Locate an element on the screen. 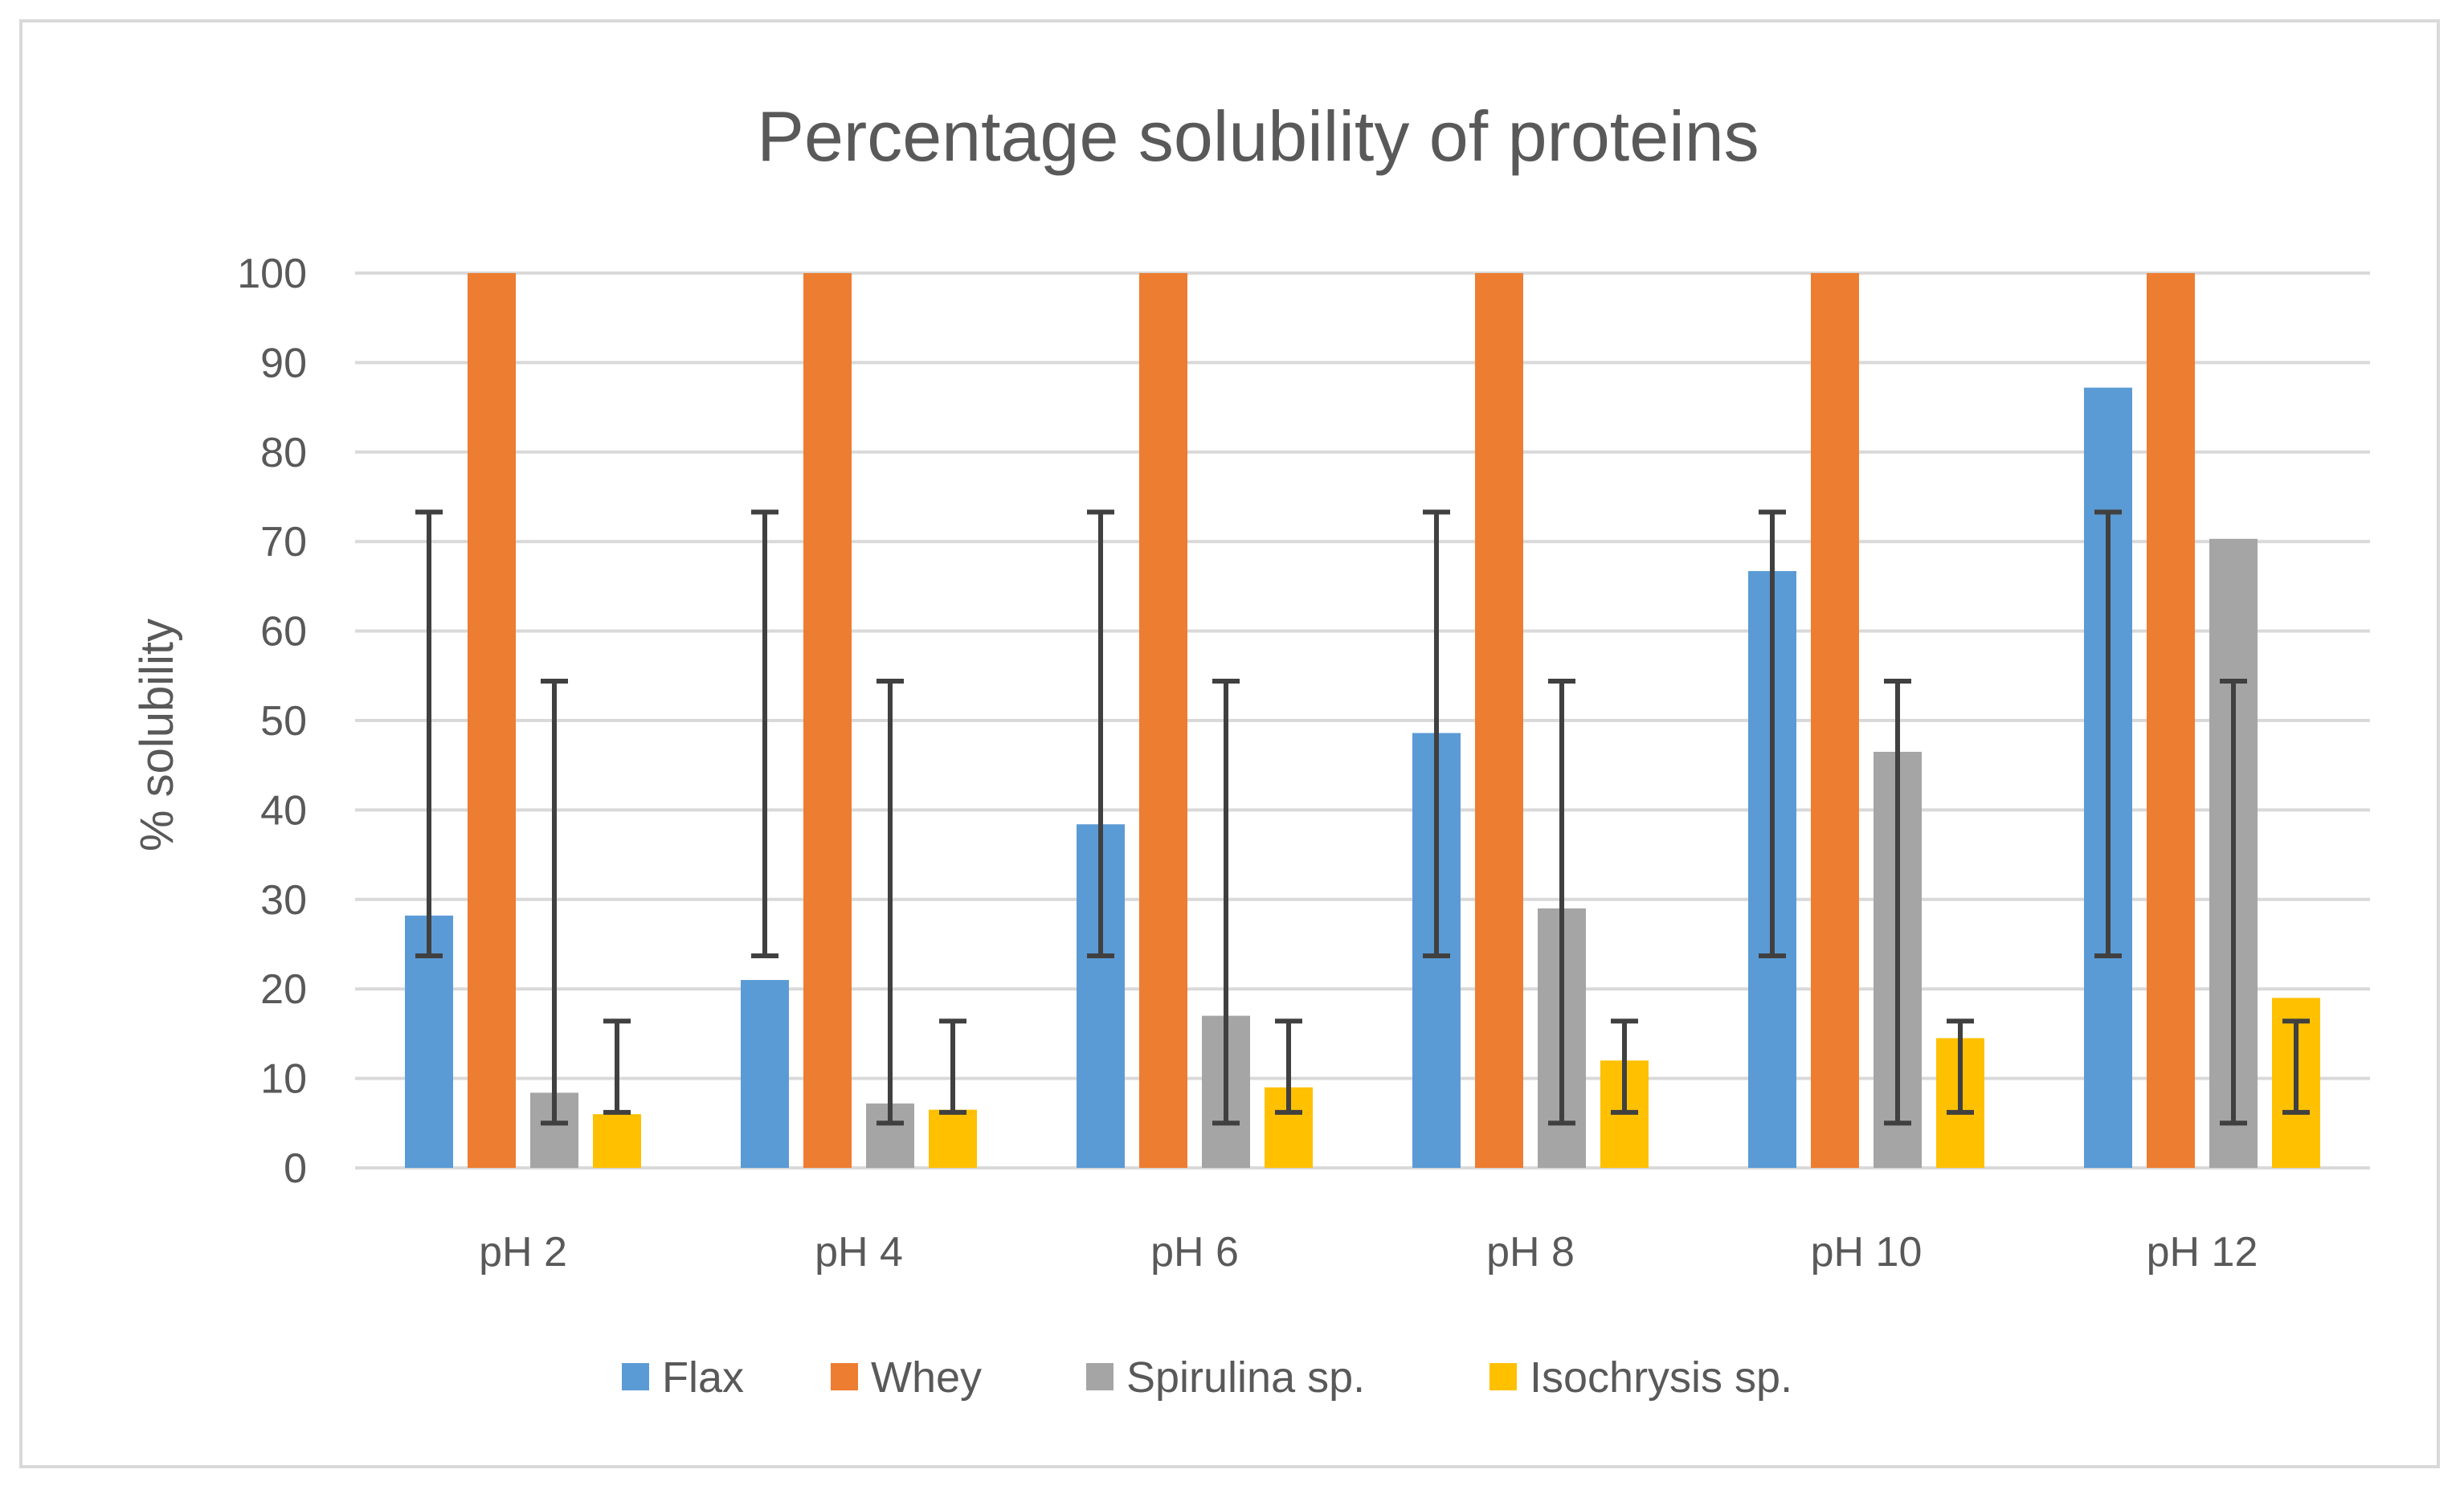 This screenshot has height=1494, width=2464. y-axis-label: % solubility is located at coordinates (157, 734).